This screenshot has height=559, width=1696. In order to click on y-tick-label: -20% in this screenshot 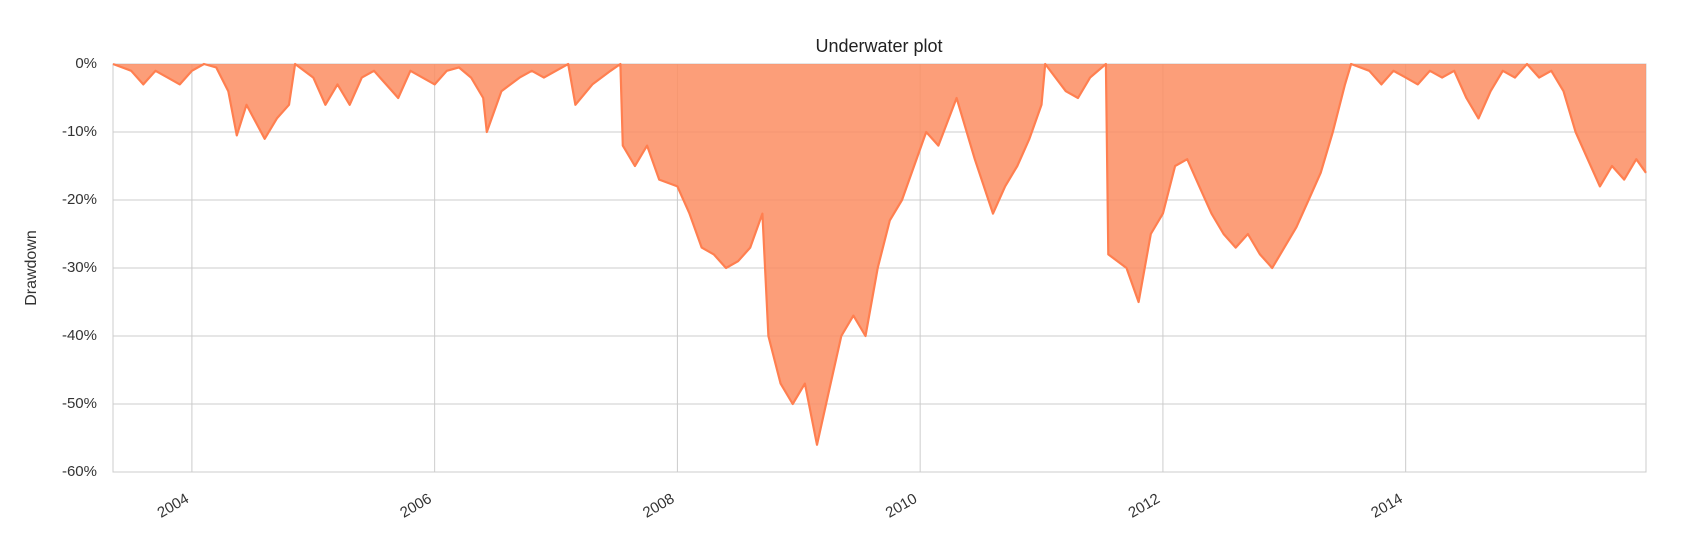, I will do `click(79, 199)`.